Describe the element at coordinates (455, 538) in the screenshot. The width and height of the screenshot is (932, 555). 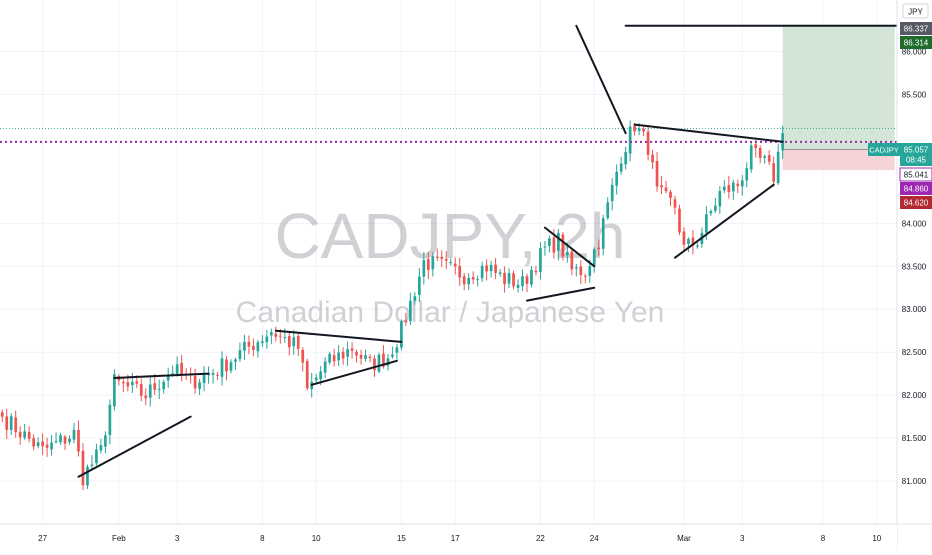
I see `x-tick-label: 17` at that location.